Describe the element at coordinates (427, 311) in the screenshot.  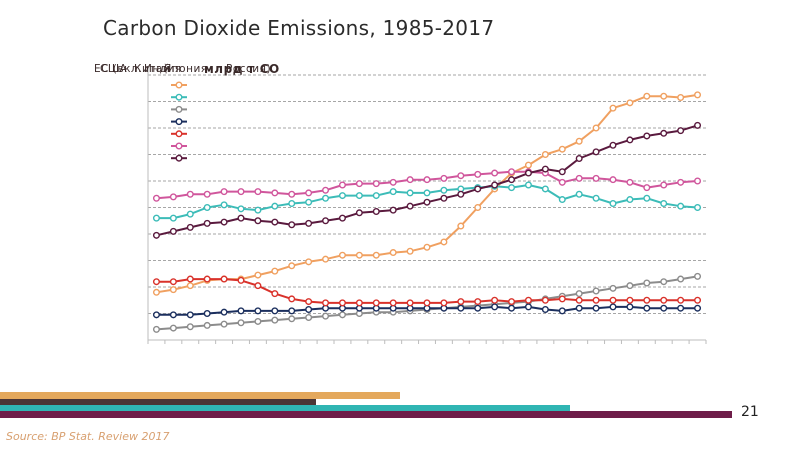
I see `series-navy` at that location.